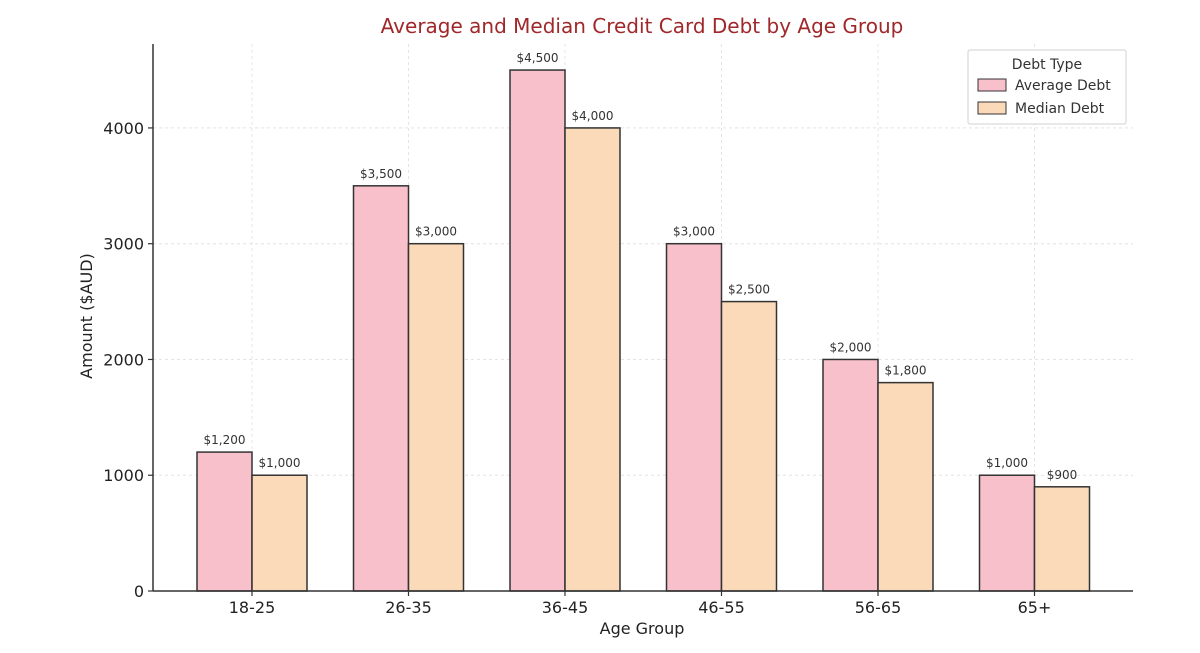 This screenshot has width=1200, height=653. What do you see at coordinates (436, 232) in the screenshot?
I see `data-label-median-debt: $3,000` at bounding box center [436, 232].